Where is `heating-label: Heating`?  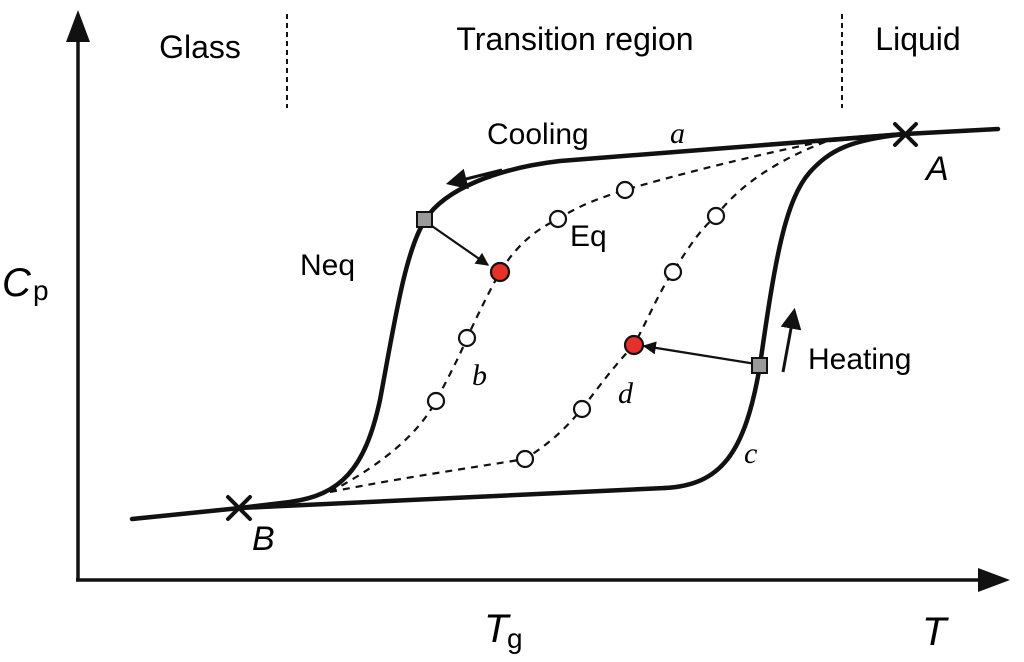 heating-label: Heating is located at coordinates (859, 359).